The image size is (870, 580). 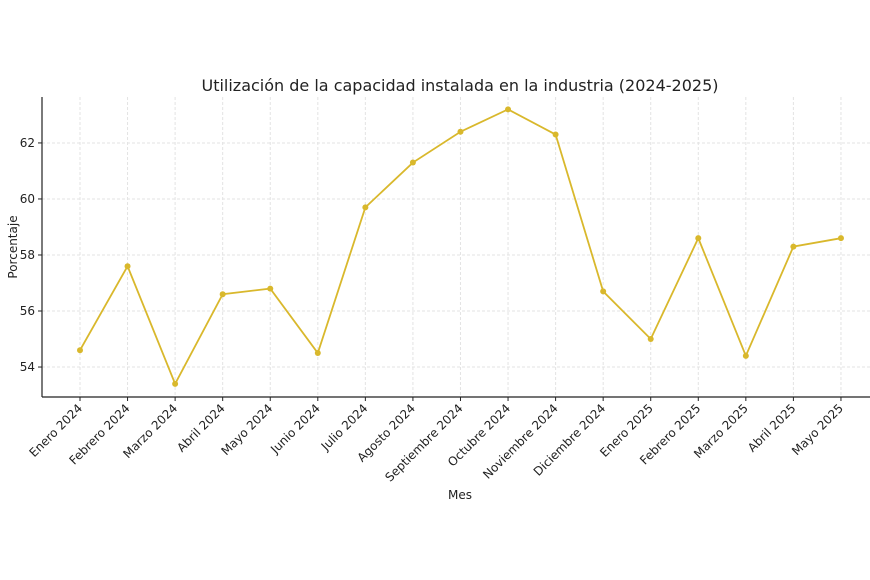 I want to click on y-tick-label: 56, so click(x=27, y=311).